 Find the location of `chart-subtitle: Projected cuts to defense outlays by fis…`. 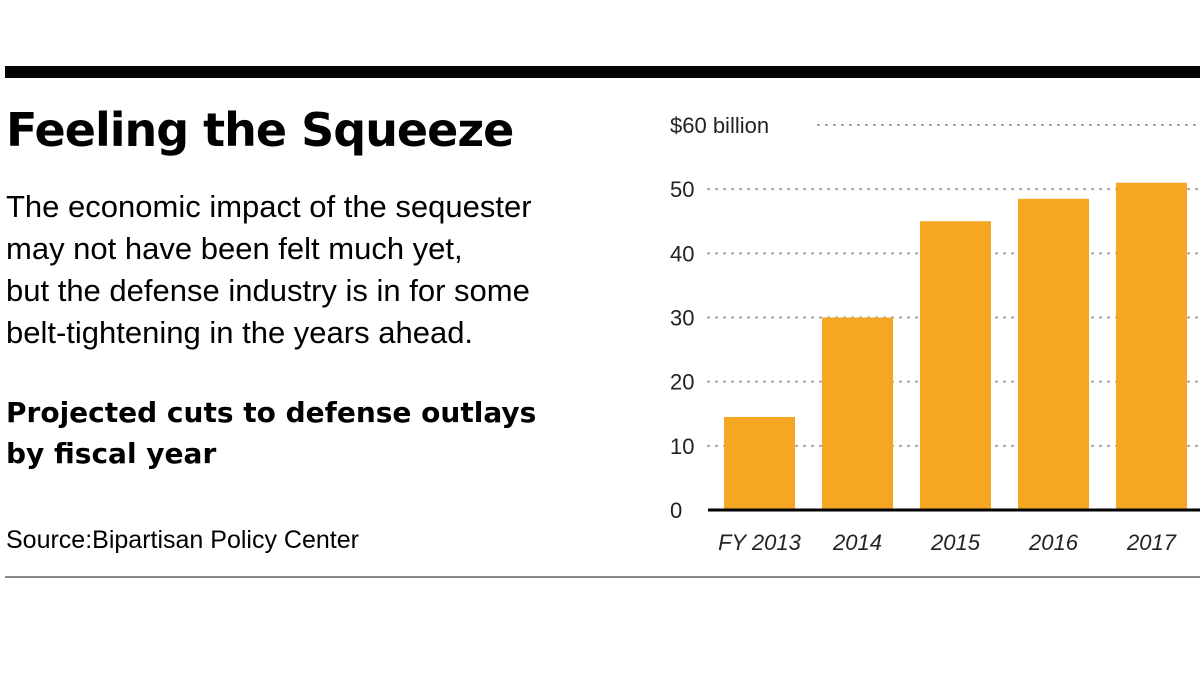

chart-subtitle: Projected cuts to defense outlays by fis… is located at coordinates (306, 433).